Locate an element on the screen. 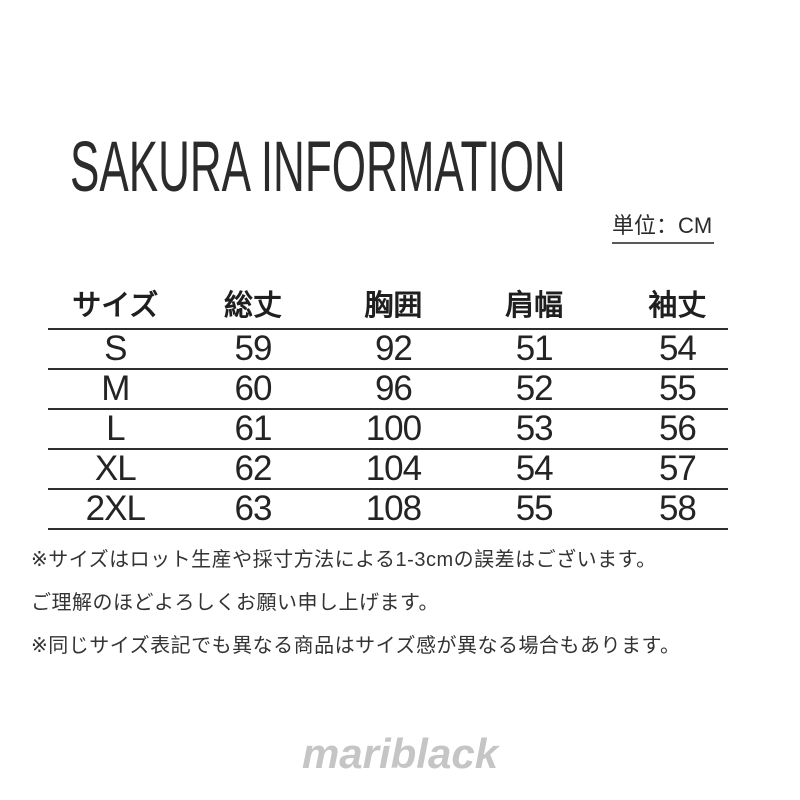 This screenshot has width=800, height=800. cell-total-length: 62 is located at coordinates (253, 468).